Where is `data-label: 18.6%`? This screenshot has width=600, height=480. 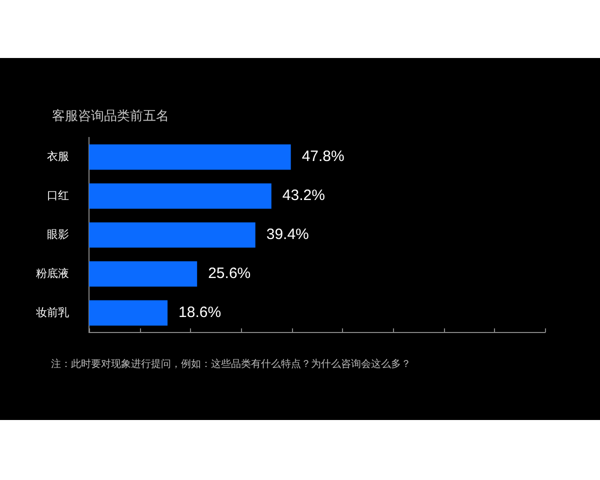 data-label: 18.6% is located at coordinates (200, 313).